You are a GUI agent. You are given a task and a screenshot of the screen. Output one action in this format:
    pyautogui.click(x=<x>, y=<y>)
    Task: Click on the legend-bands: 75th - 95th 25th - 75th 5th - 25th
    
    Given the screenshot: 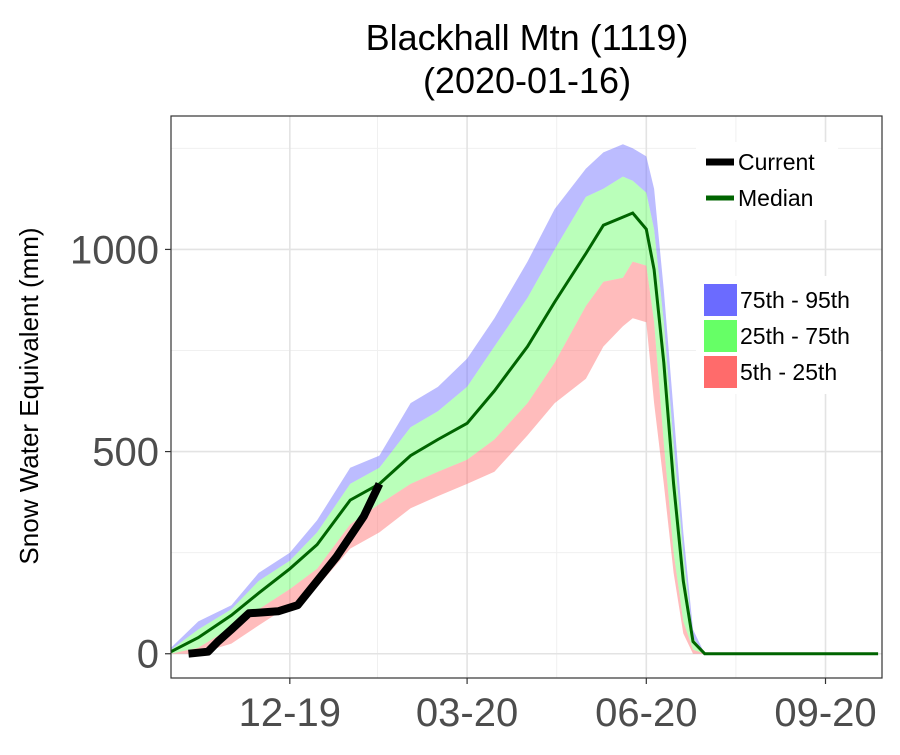 What is the action you would take?
    pyautogui.click(x=788, y=335)
    